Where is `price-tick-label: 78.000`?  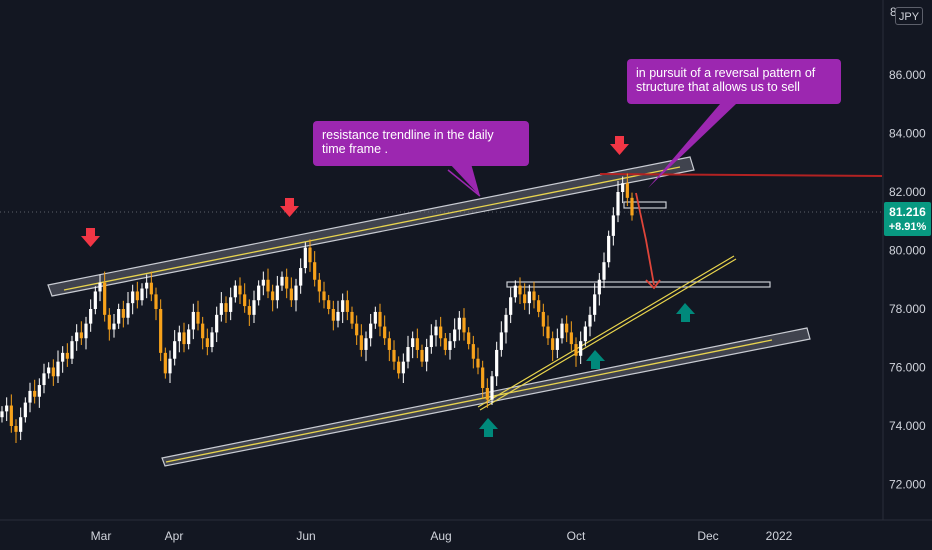 price-tick-label: 78.000 is located at coordinates (907, 309).